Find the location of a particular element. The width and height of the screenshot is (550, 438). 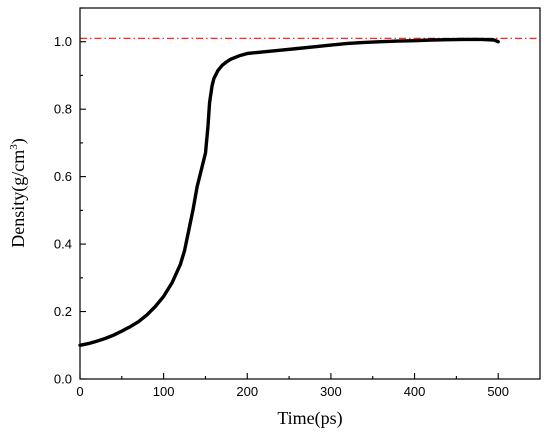

x-axis-title: Time(ps) is located at coordinates (309, 418).